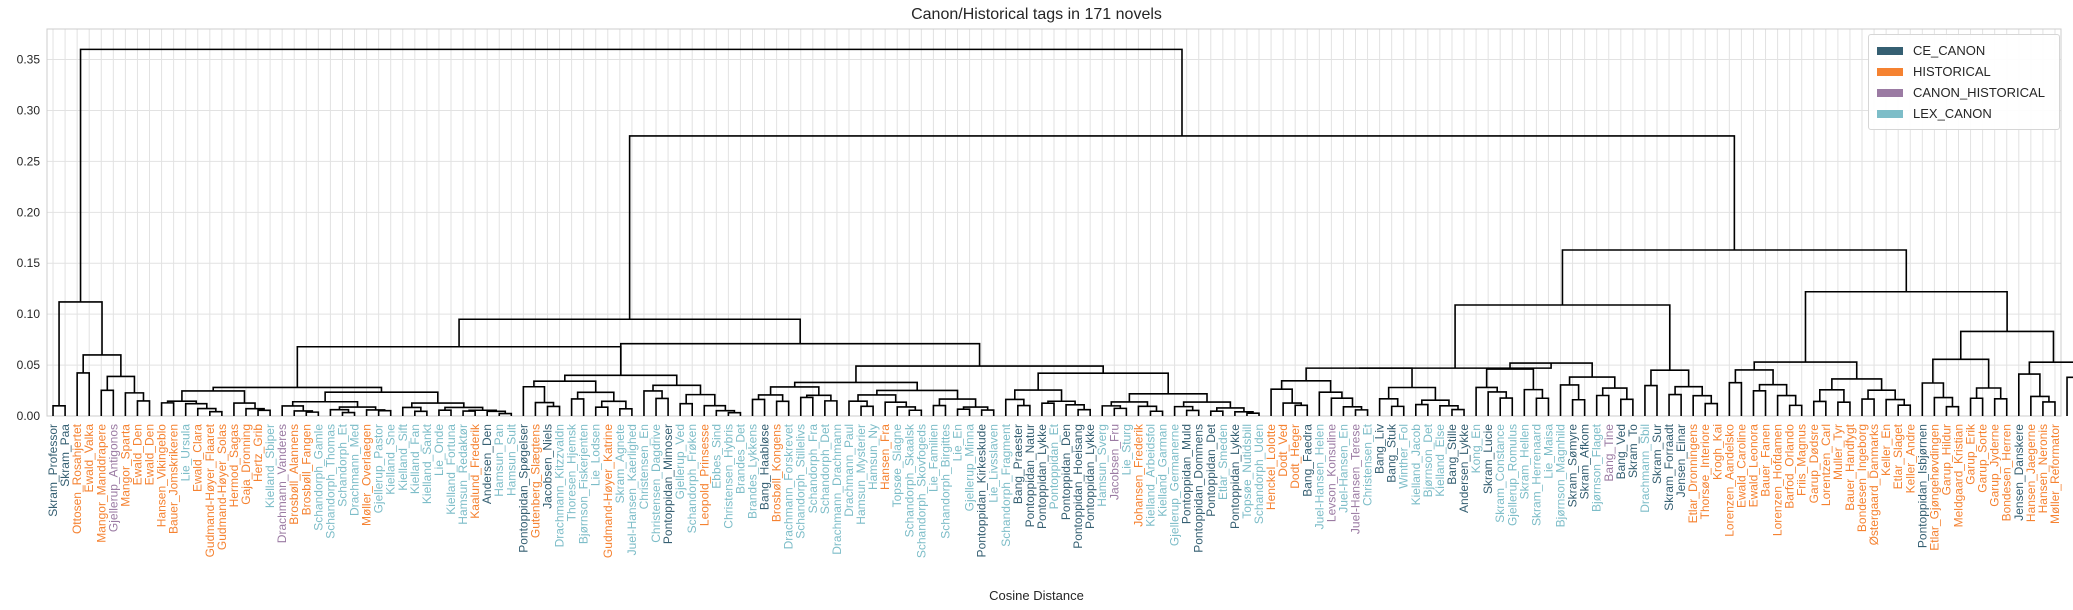  I want to click on y-tick-label: 0.30, so click(29, 110).